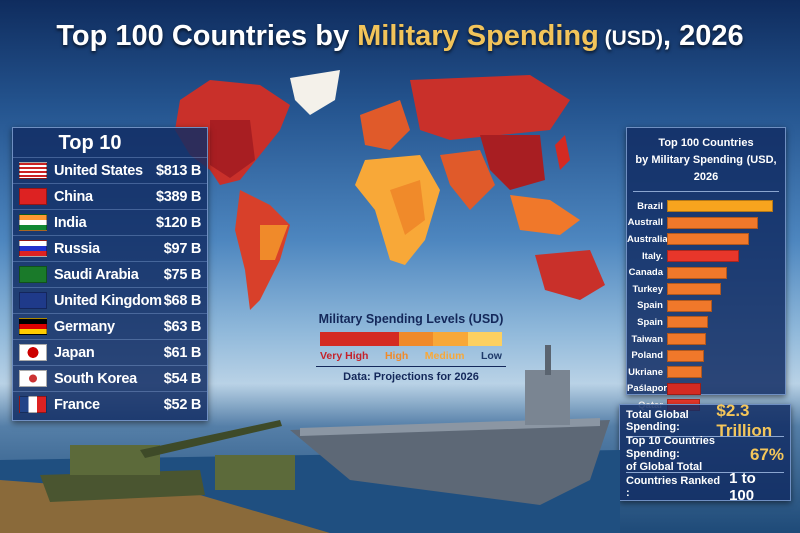 The height and width of the screenshot is (533, 800). I want to click on bar-row: Poland, so click(706, 355).